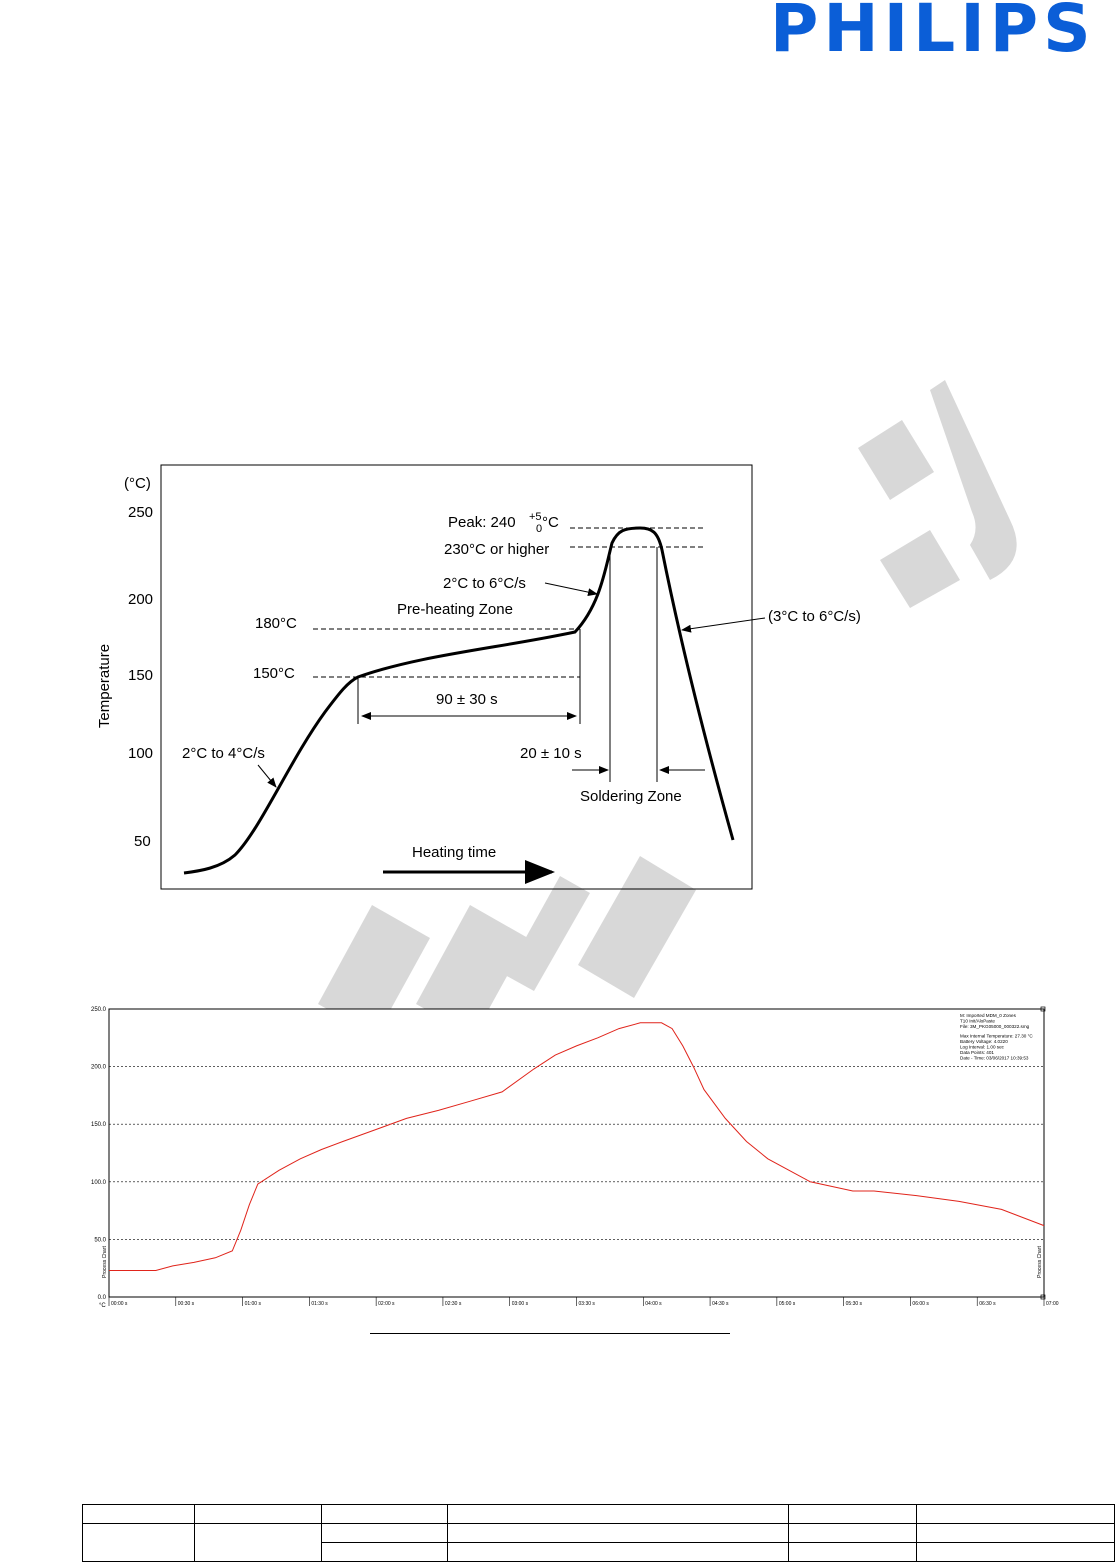 The height and width of the screenshot is (1566, 1116). Describe the element at coordinates (104, 686) in the screenshot. I see `y-axis-label: Temperature` at that location.